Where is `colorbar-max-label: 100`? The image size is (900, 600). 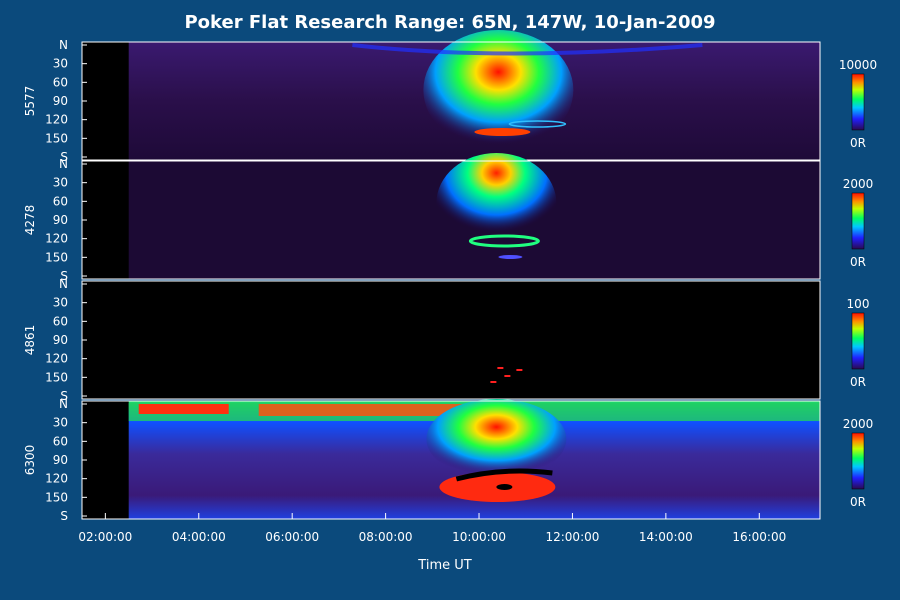 colorbar-max-label: 100 is located at coordinates (858, 304).